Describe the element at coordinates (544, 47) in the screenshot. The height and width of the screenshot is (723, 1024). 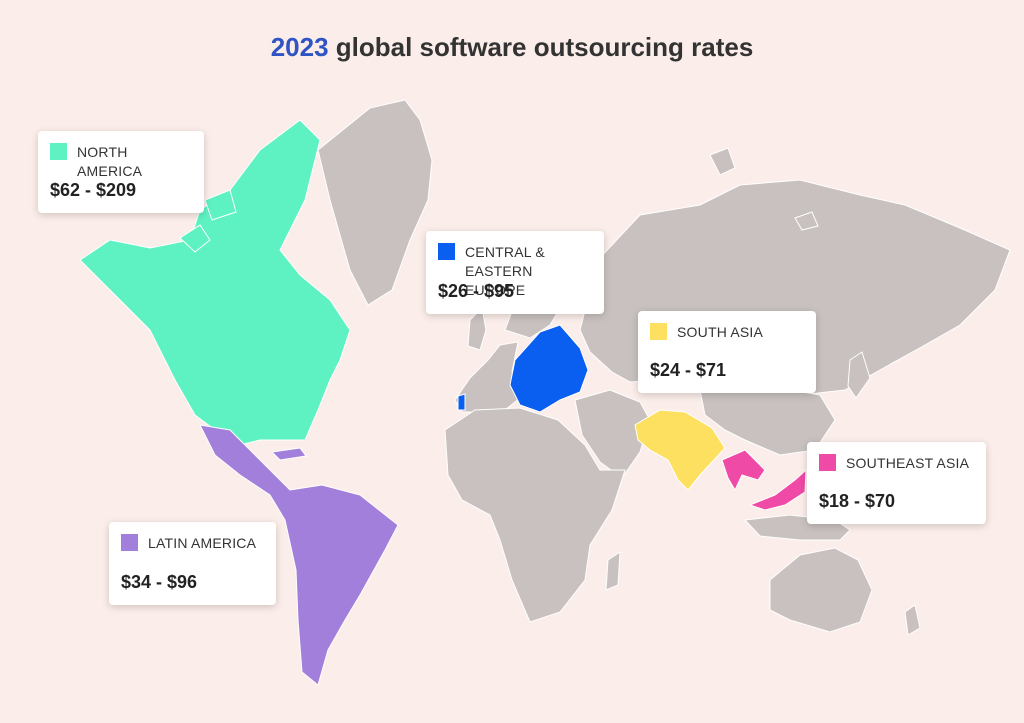
I see `title-text: global software outsourcing rates` at that location.